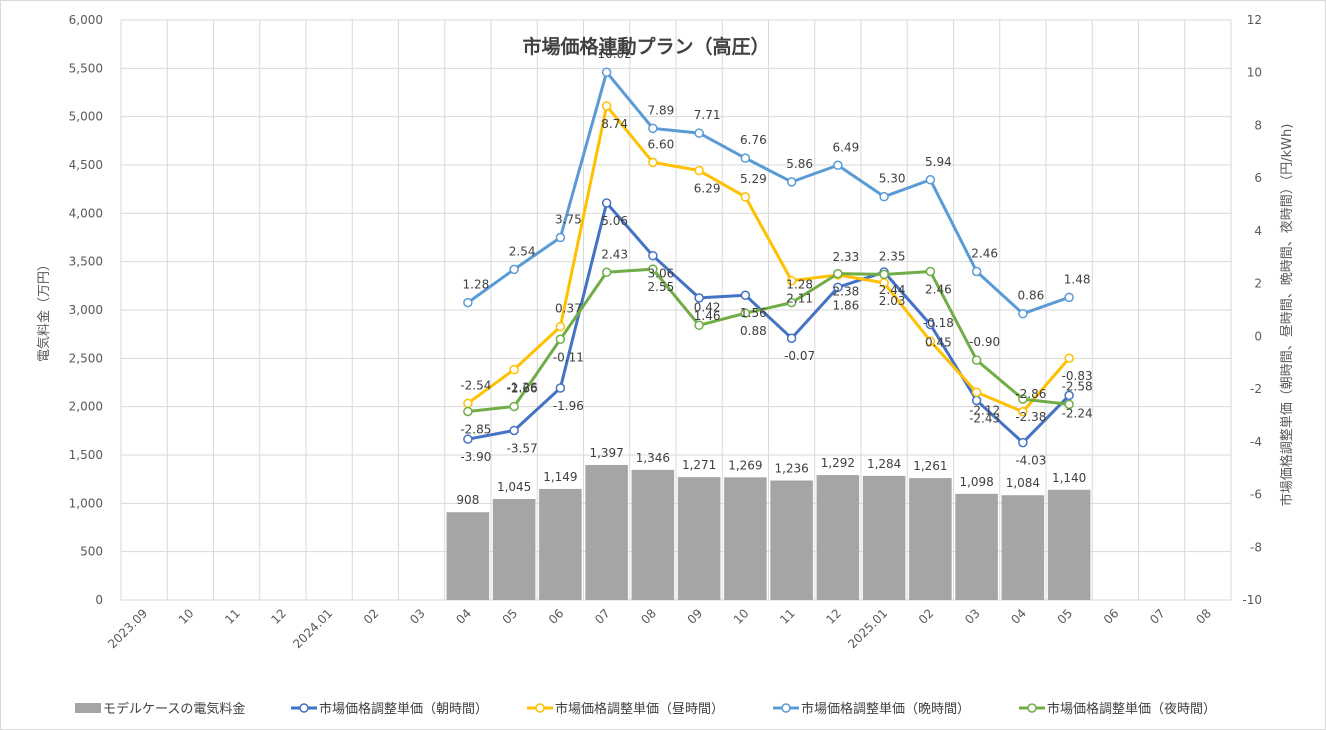 The width and height of the screenshot is (1326, 730). Describe the element at coordinates (475, 457) in the screenshot. I see `line-data-label: -3.90` at that location.